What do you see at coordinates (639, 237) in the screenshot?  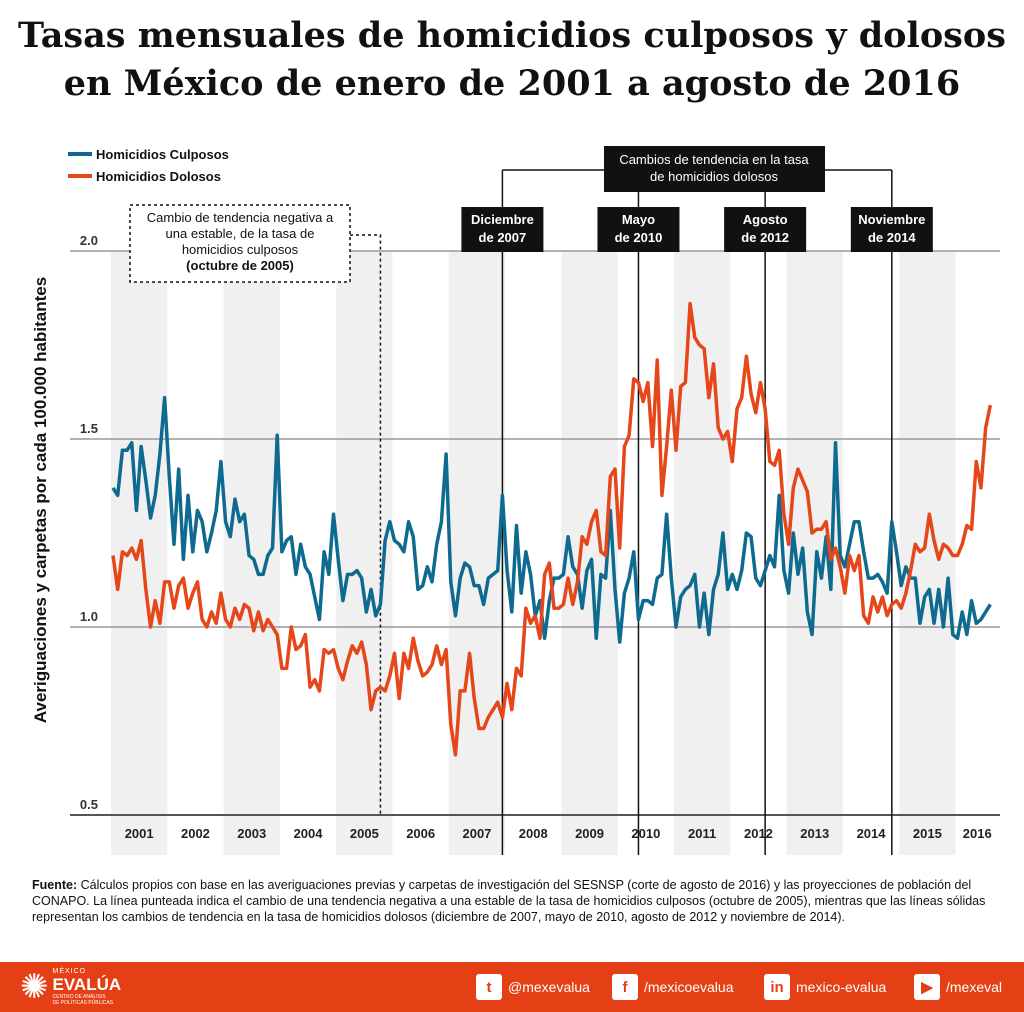 I see `date-label-text: de 2010` at bounding box center [639, 237].